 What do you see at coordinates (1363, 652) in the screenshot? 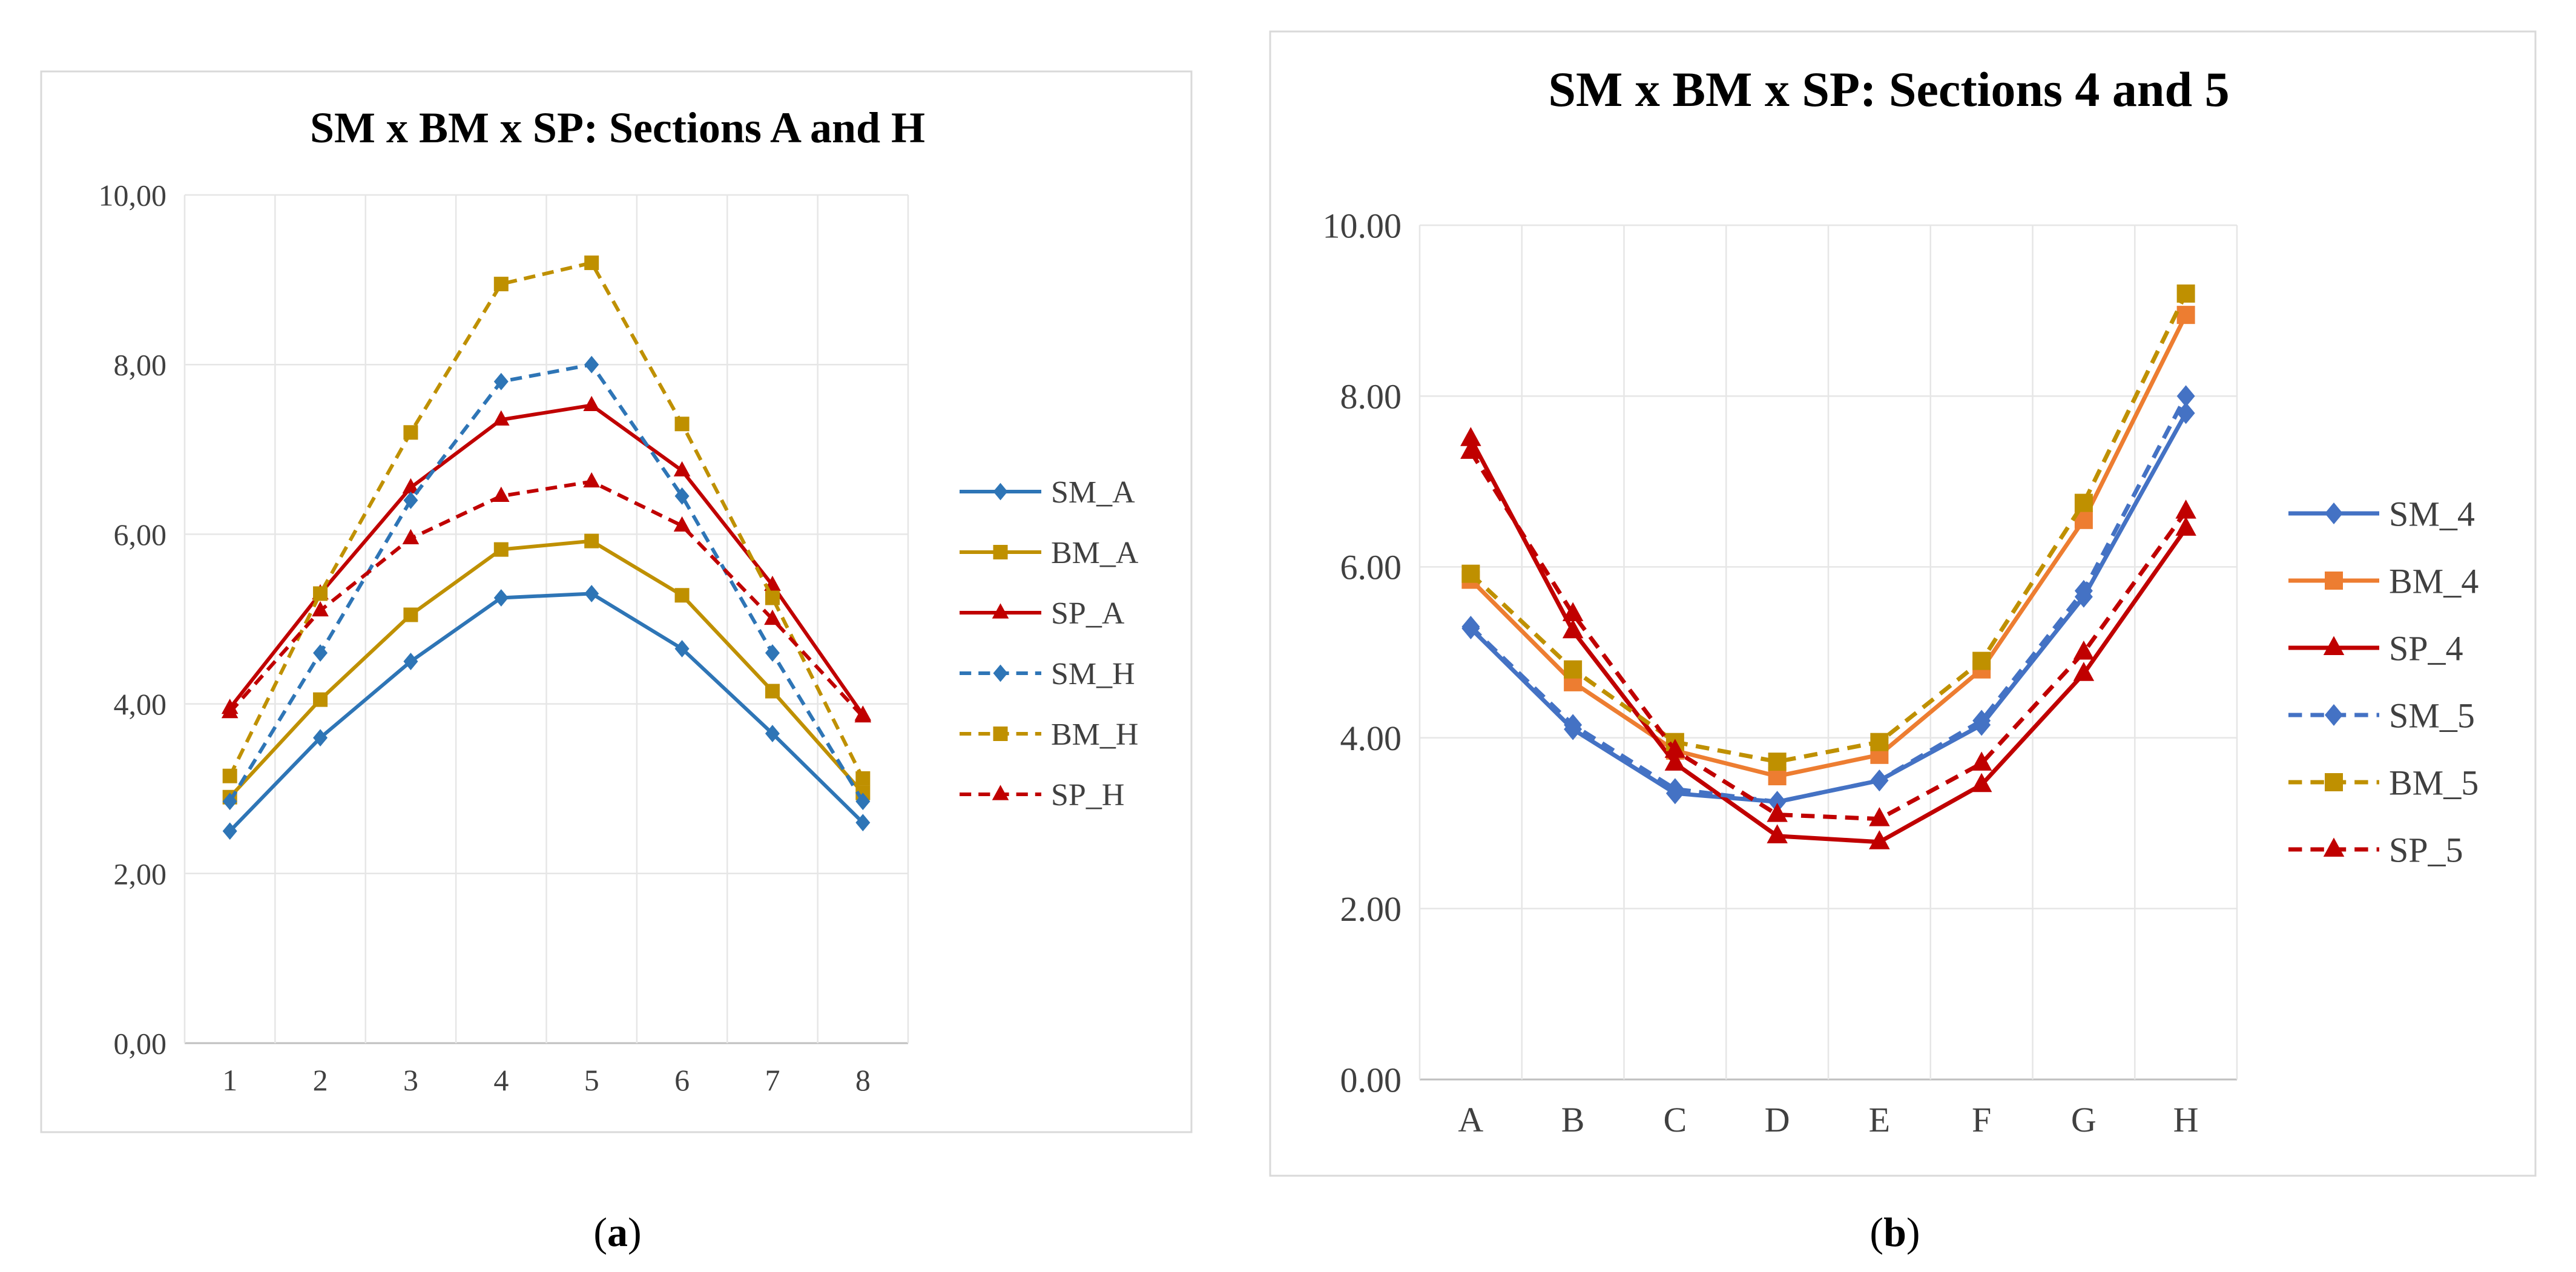
I see `chart-b-y-tick-labels: 0.00 2.00 4.00 6.00 8.00 10.00` at bounding box center [1363, 652].